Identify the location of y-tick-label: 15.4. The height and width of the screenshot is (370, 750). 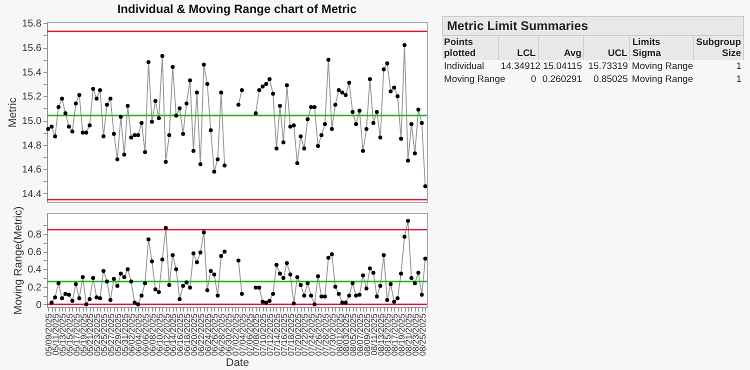
(32, 72).